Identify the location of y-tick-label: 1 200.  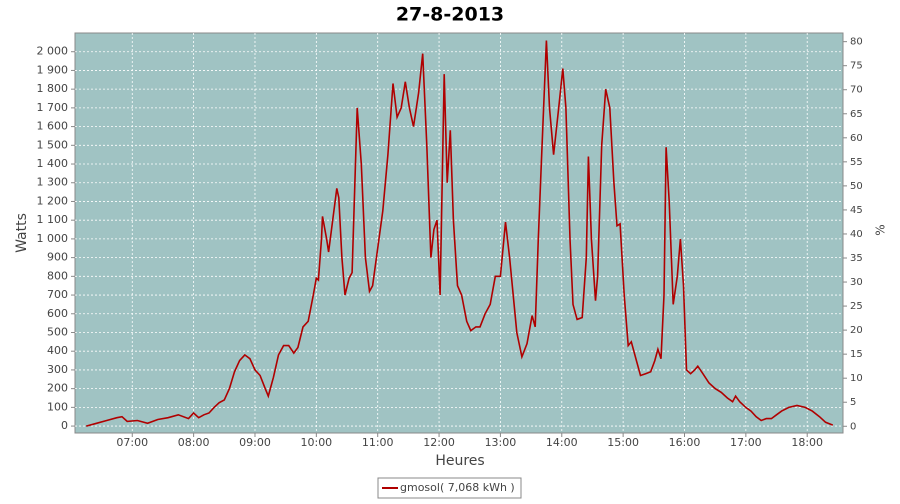
(53, 200).